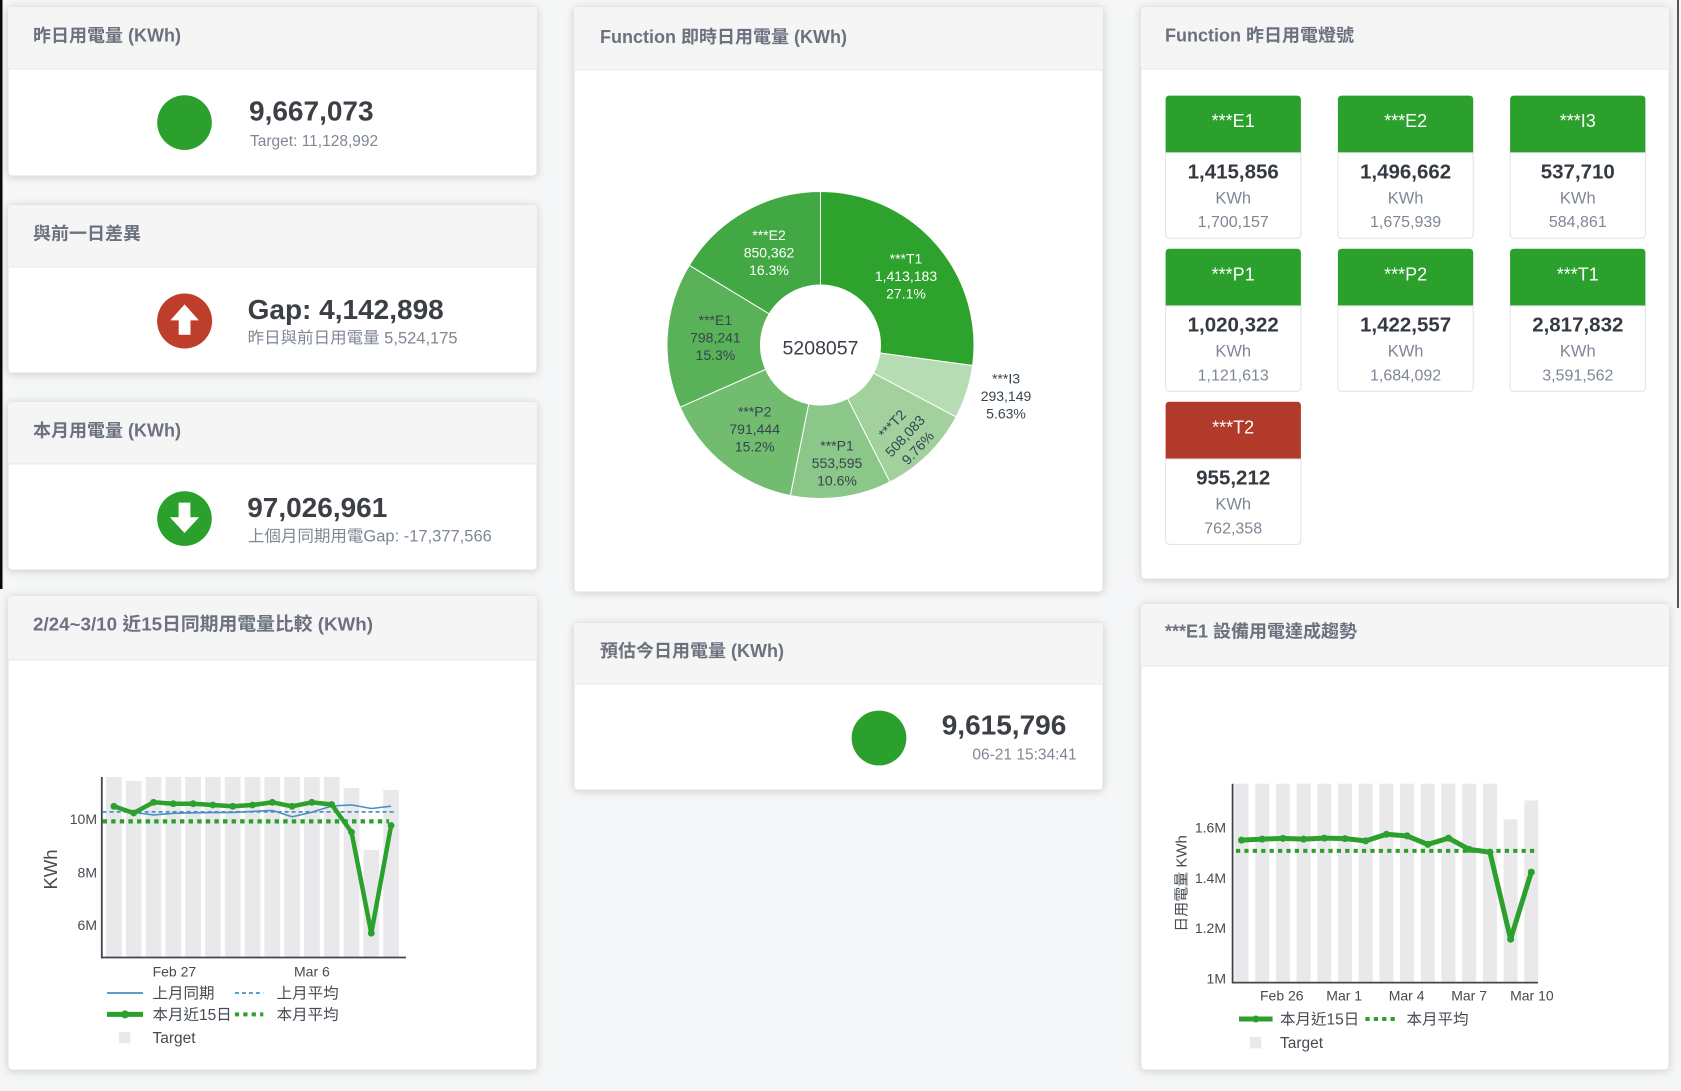 The image size is (1681, 1091). I want to click on svg-text: Target: 11,128,992, so click(314, 141).